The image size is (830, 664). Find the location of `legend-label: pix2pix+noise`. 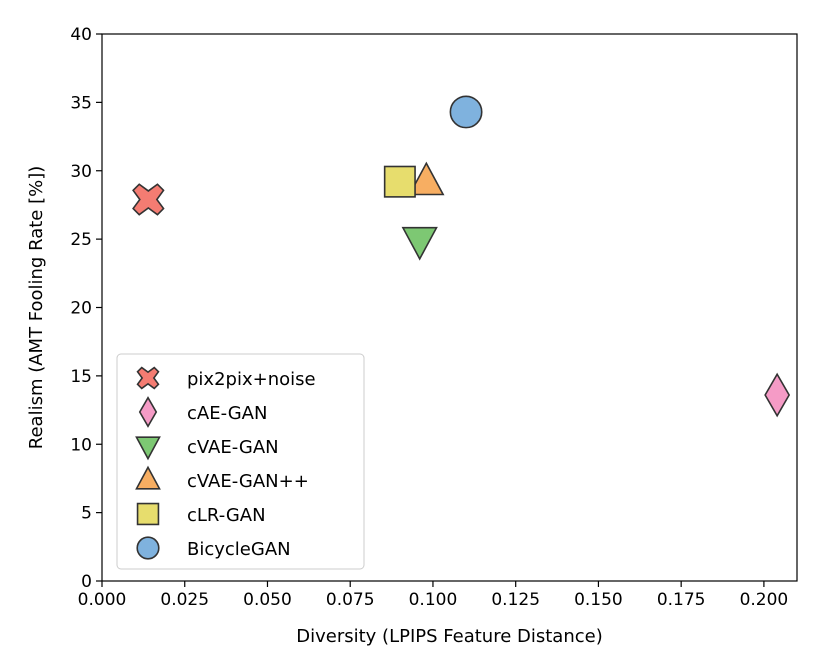

legend-label: pix2pix+noise is located at coordinates (251, 379).